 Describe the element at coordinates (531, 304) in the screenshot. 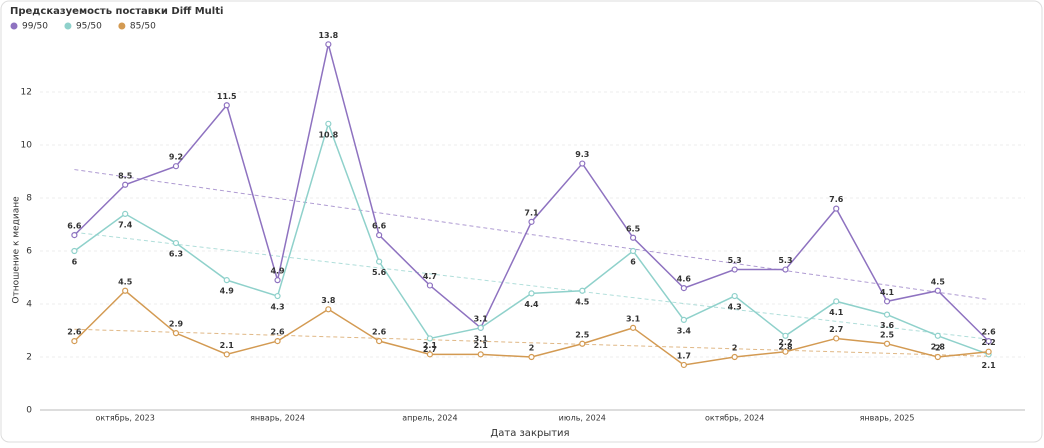

I see `data-label: 4.4` at that location.